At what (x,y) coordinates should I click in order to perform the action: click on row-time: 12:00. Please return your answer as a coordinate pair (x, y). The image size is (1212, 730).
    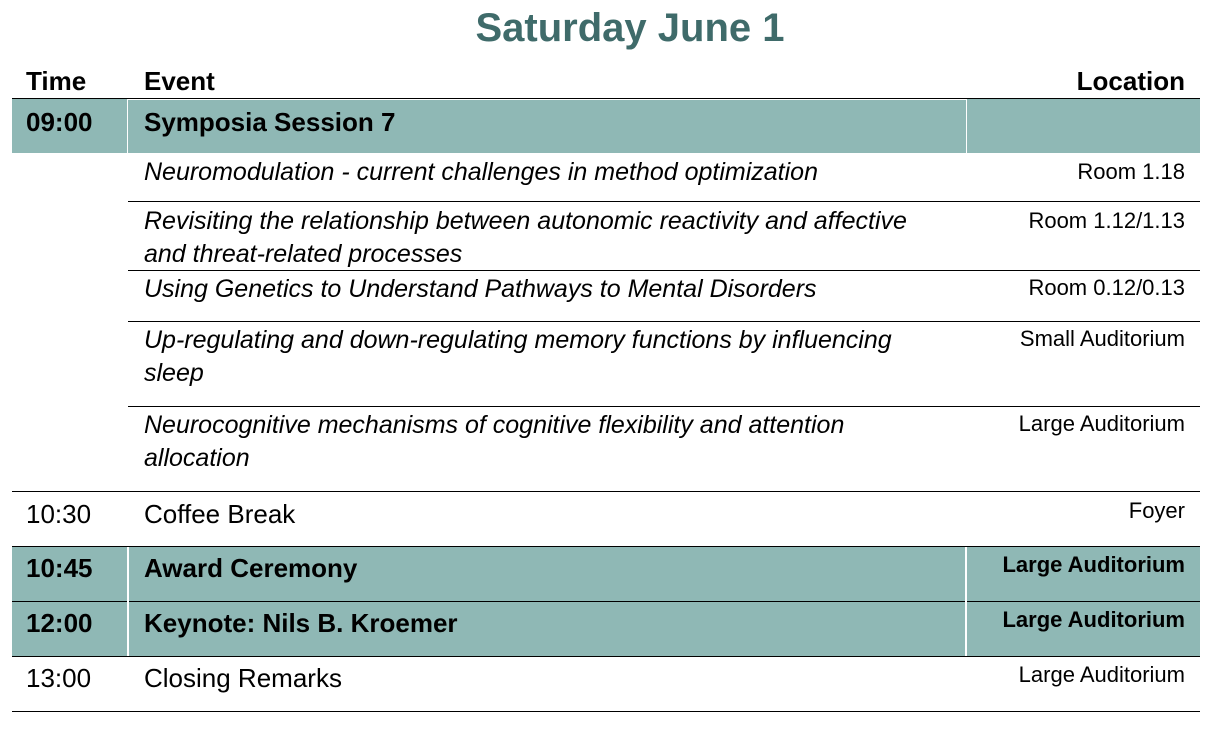
    Looking at the image, I should click on (59, 623).